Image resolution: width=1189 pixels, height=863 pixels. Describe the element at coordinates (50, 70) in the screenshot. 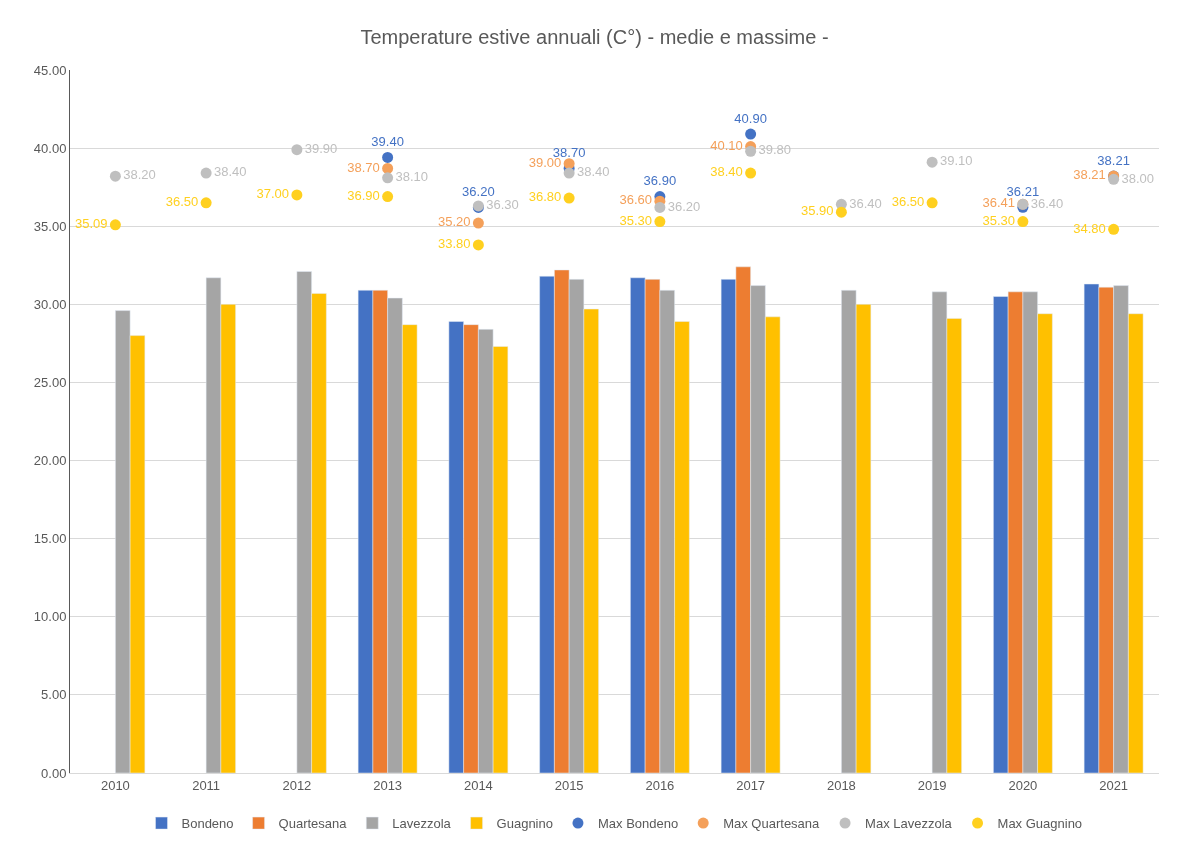

I see `y-tick-label: 45.00` at that location.